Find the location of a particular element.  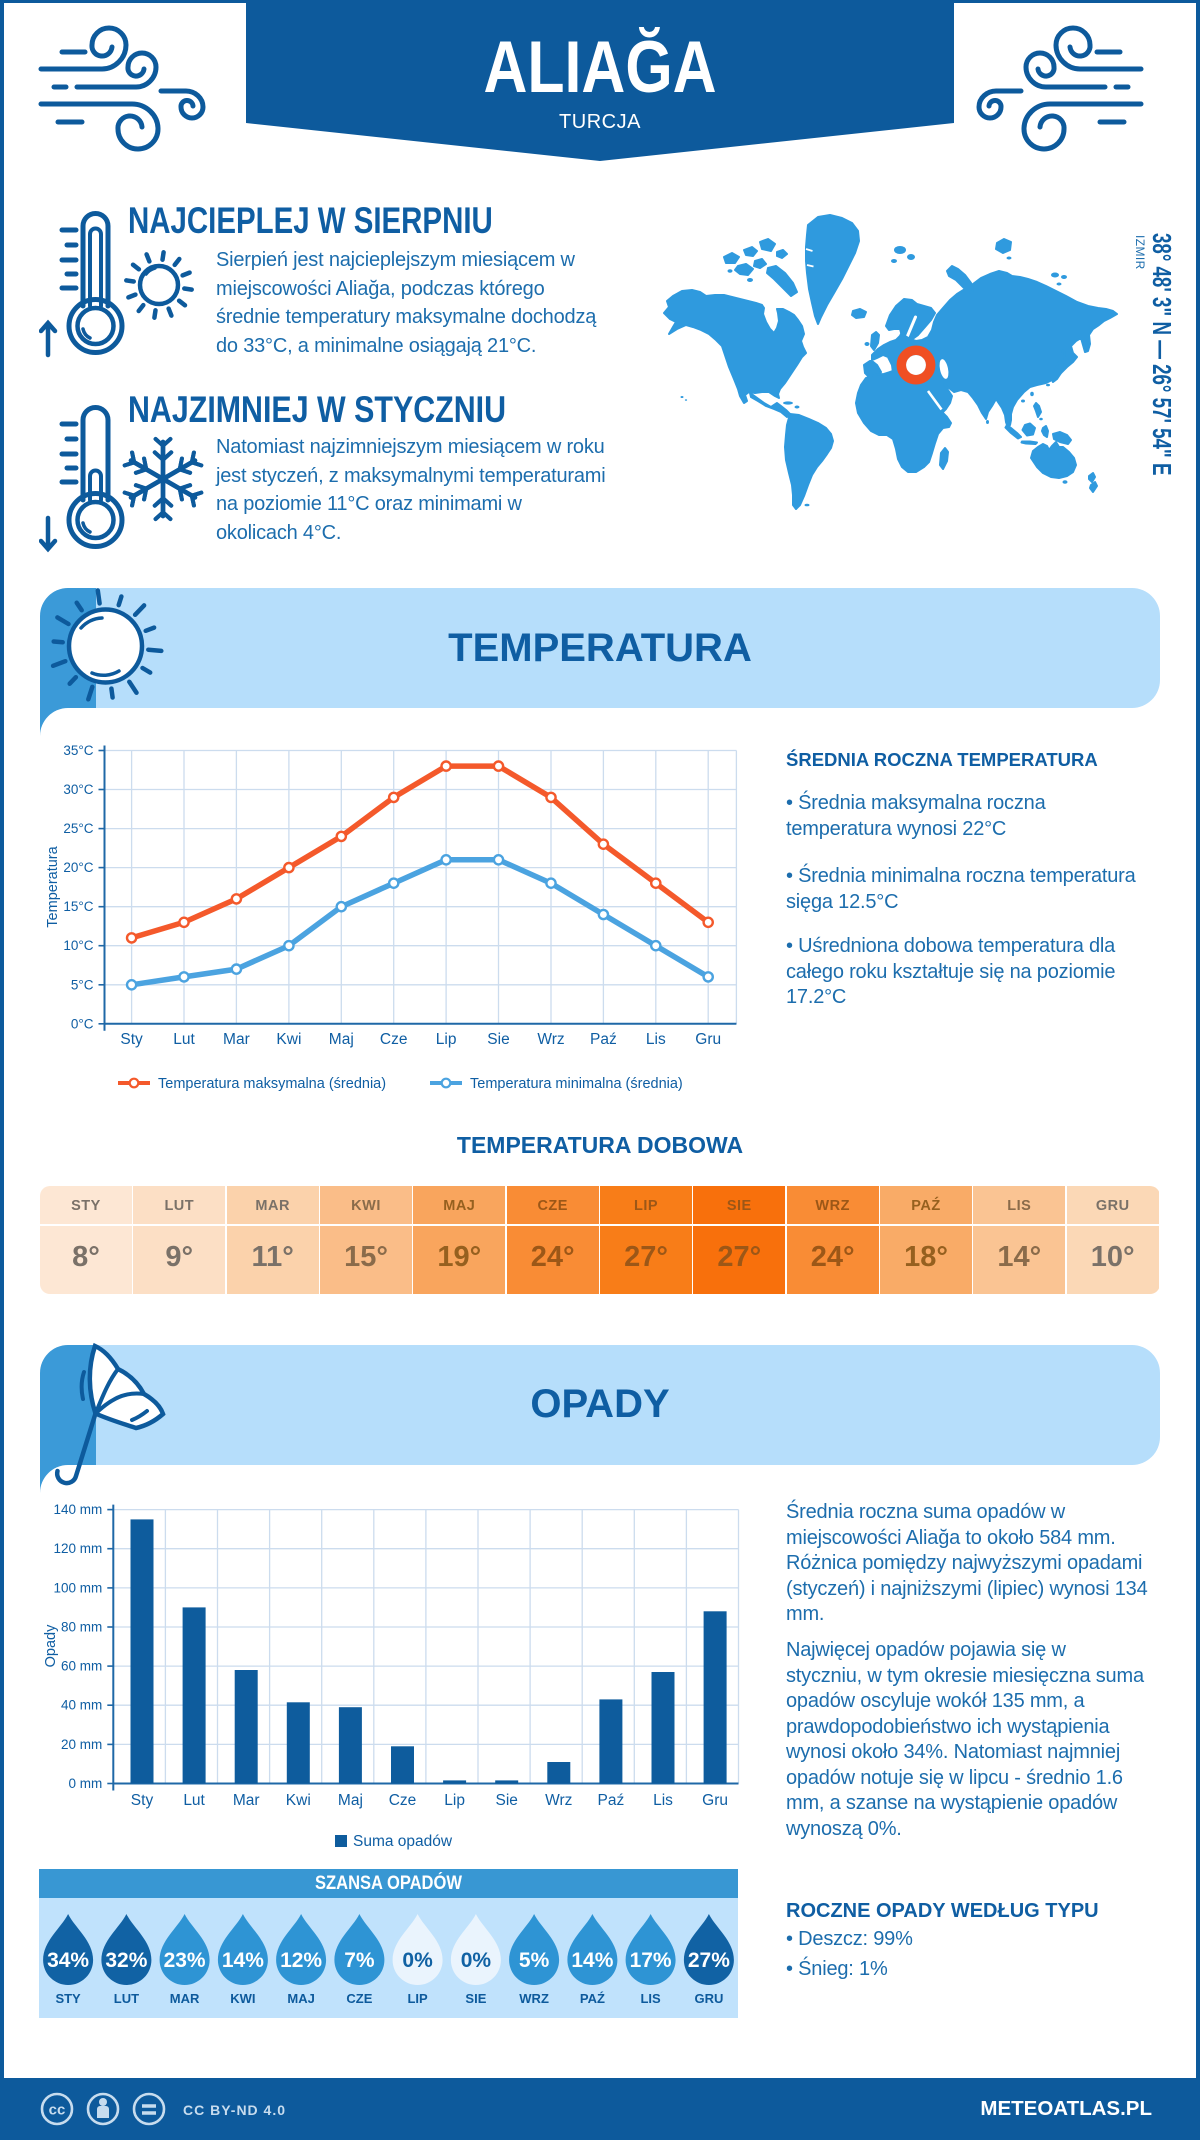

svg-text: Temperatura is located at coordinates (53, 886).